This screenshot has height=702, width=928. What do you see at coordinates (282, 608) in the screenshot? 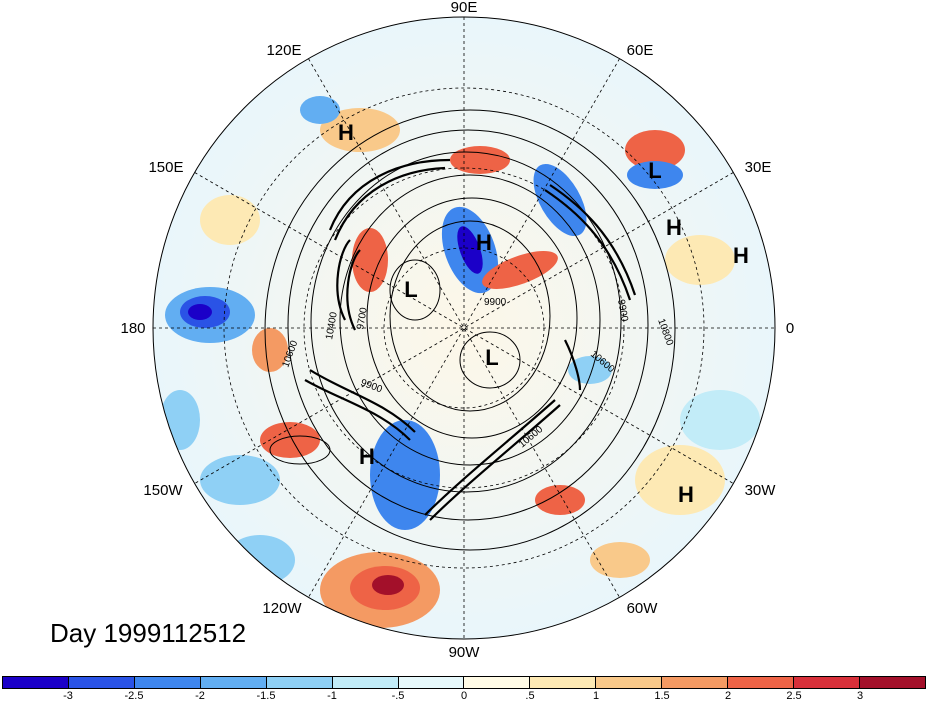
I see `lon-label-120w: 120W` at bounding box center [282, 608].